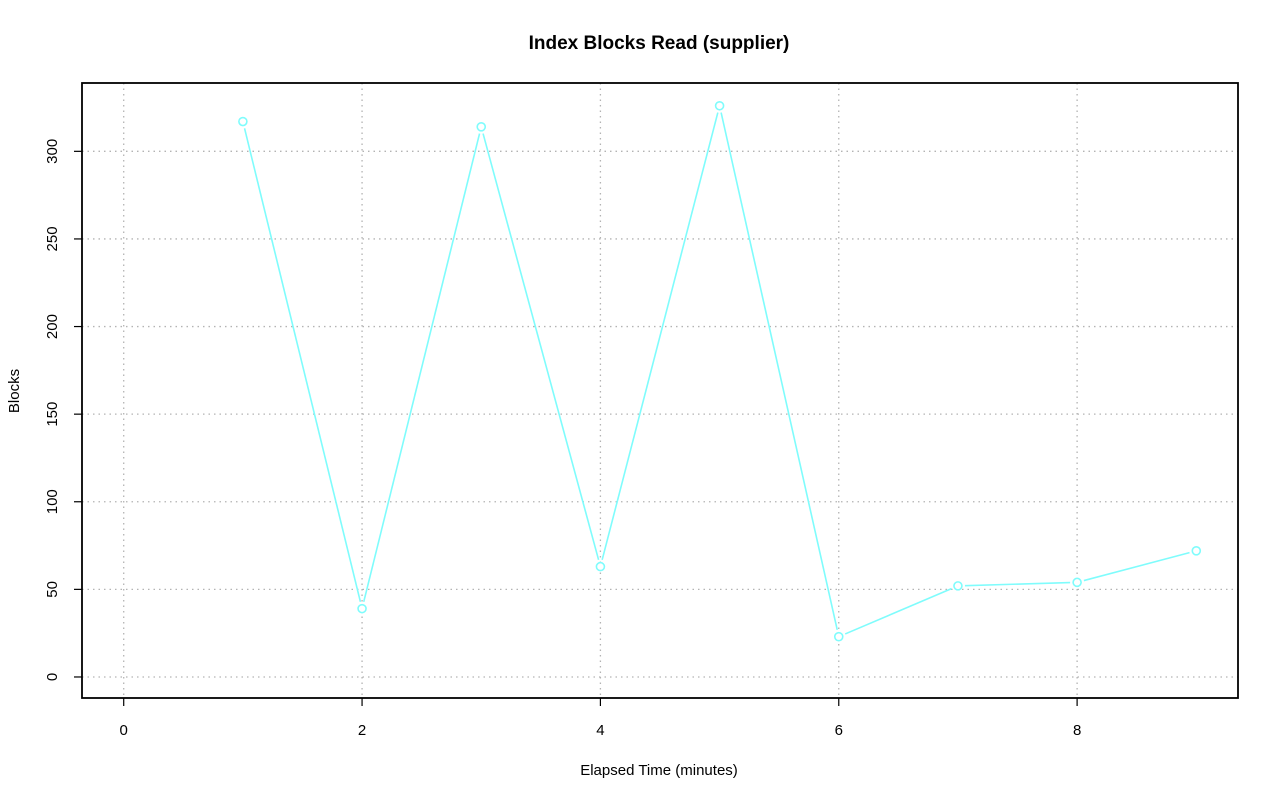  Describe the element at coordinates (600, 718) in the screenshot. I see `x-axis: 0 2 4 6 8` at that location.